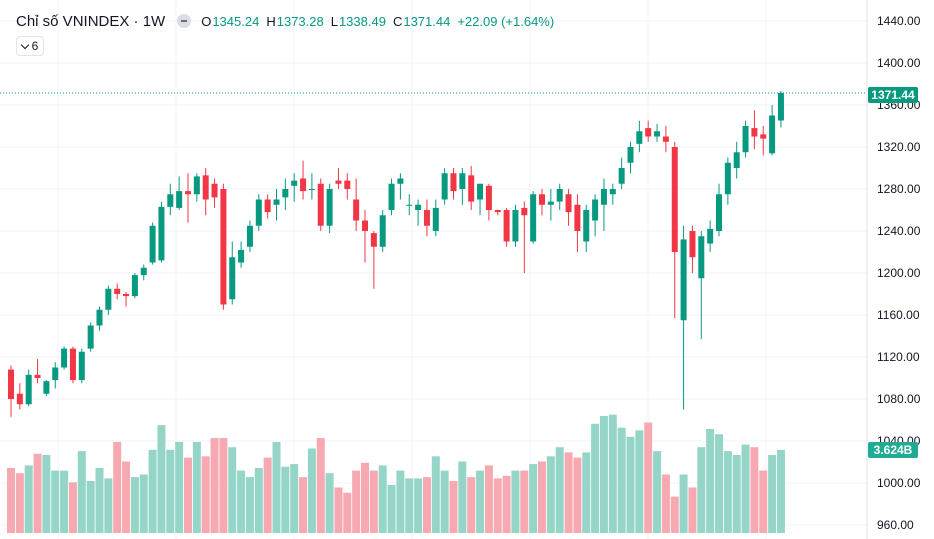 Image resolution: width=934 pixels, height=539 pixels. Describe the element at coordinates (300, 21) in the screenshot. I see `high-value: 1373.28` at that location.